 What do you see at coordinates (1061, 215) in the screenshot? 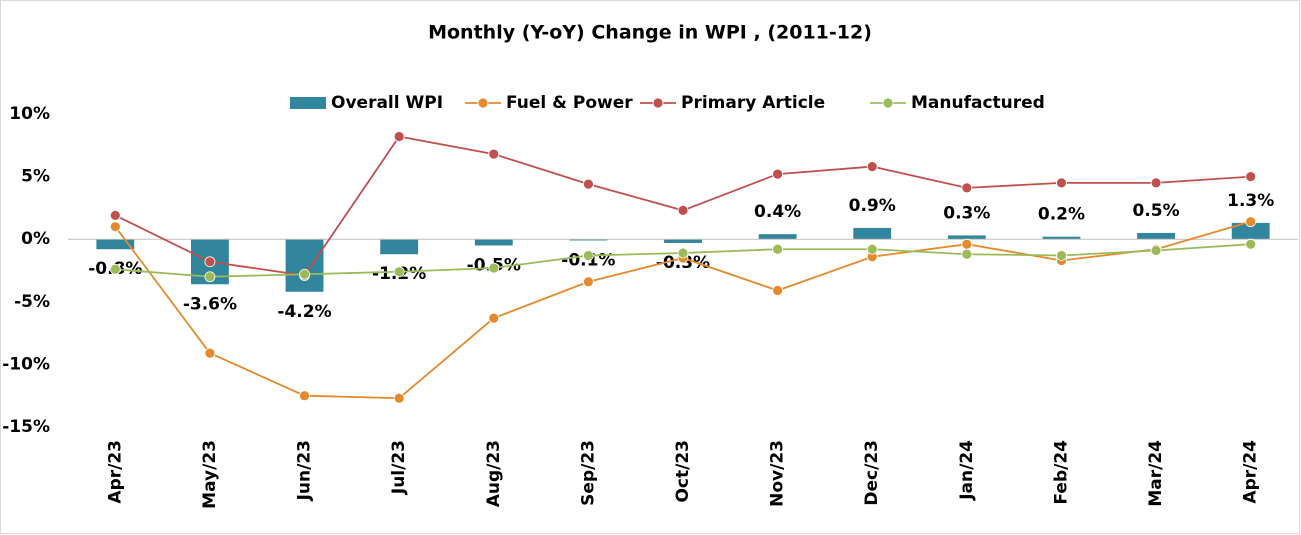
I see `data-label: 0.2%` at bounding box center [1061, 215].